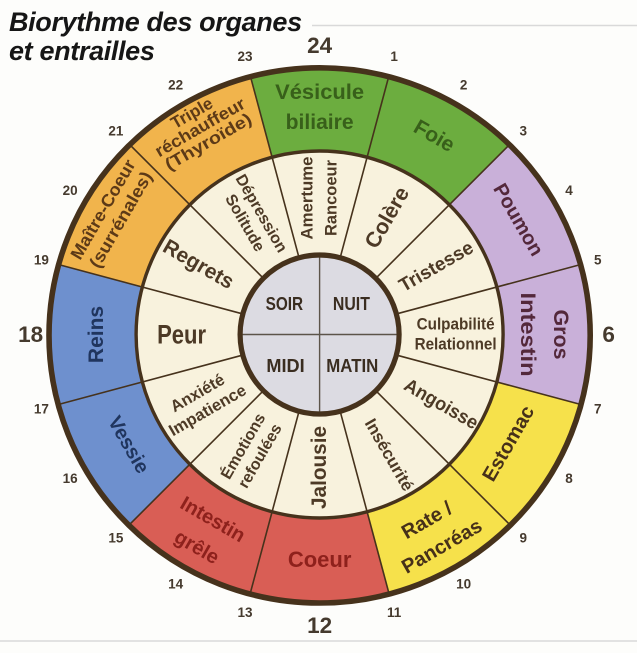  I want to click on svg-text: Relationnel, so click(456, 344).